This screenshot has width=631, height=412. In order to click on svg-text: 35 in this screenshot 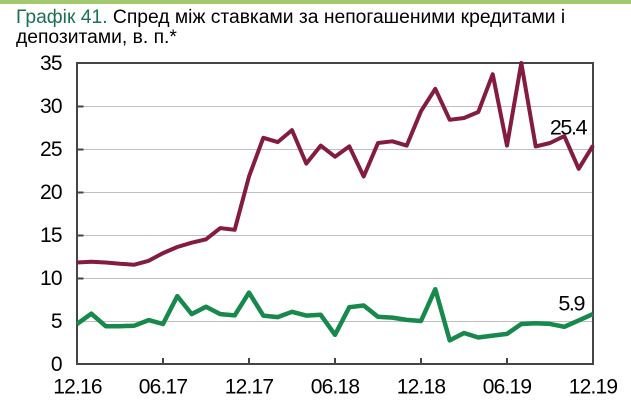, I will do `click(51, 63)`.